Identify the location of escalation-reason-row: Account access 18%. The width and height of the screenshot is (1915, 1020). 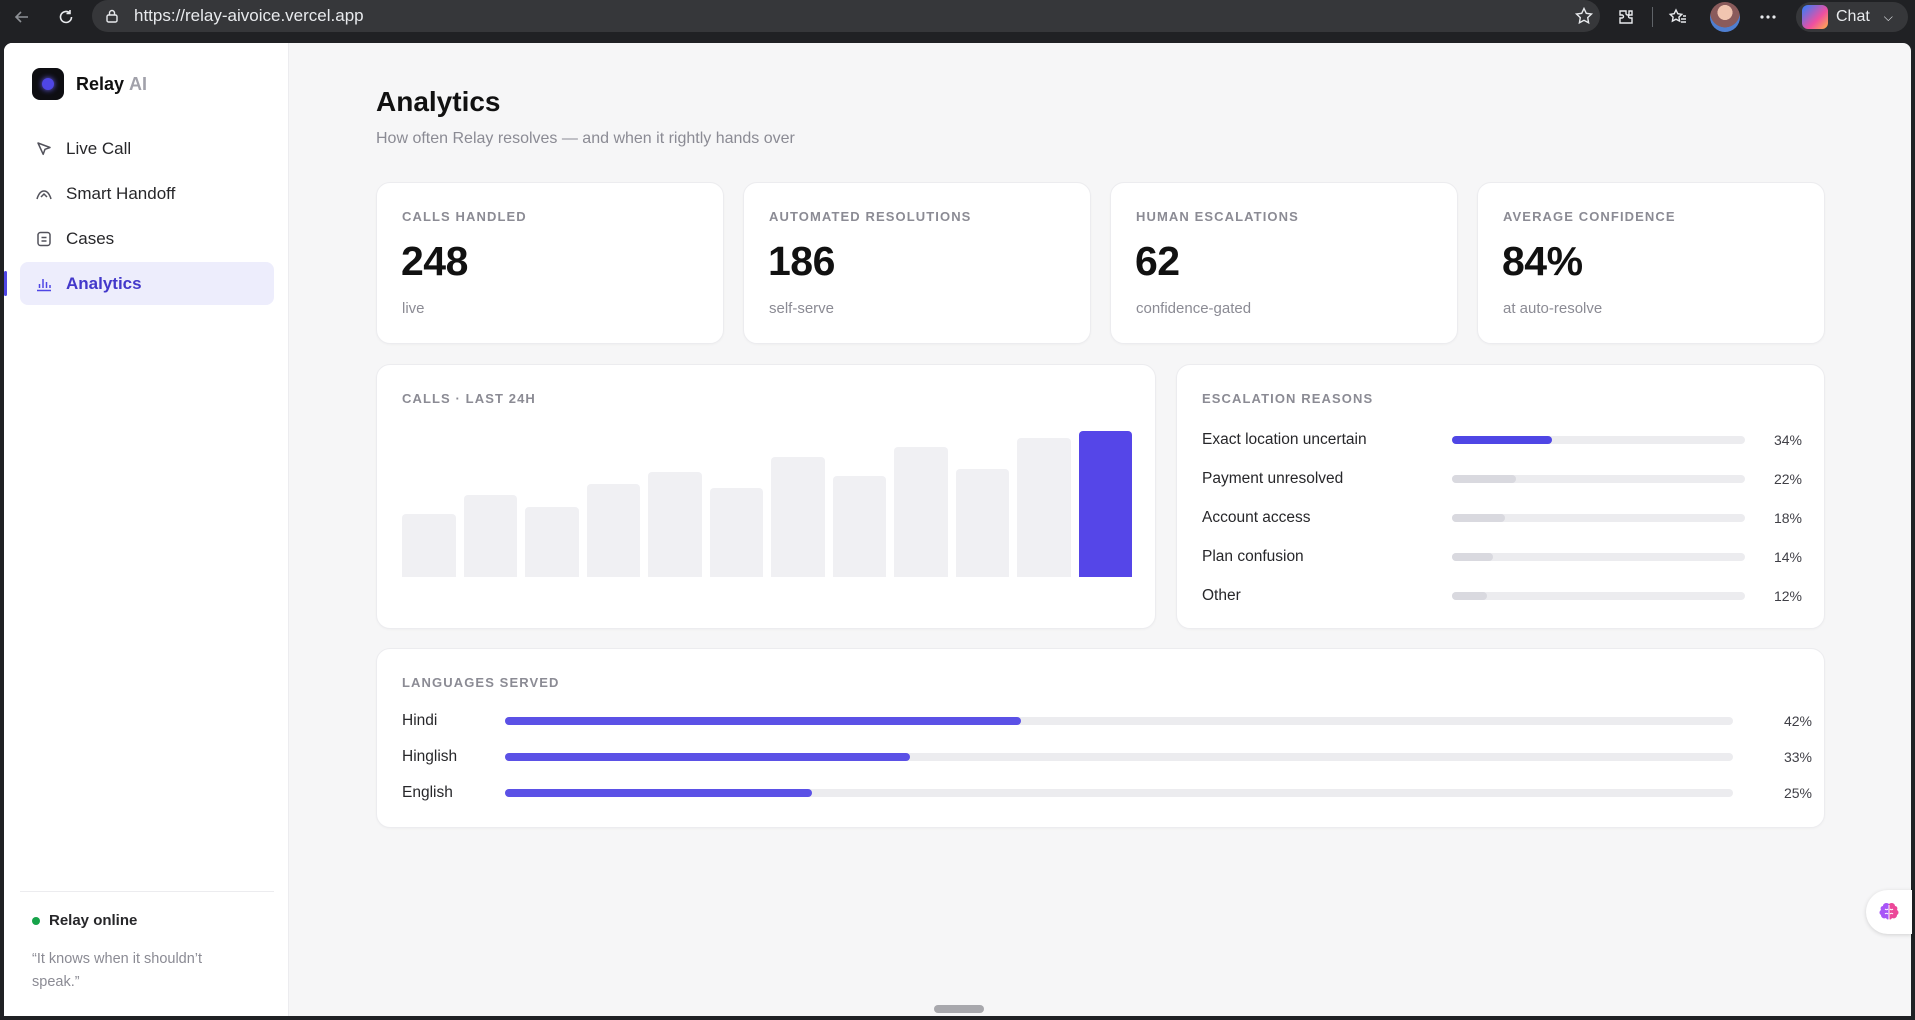
(1502, 518).